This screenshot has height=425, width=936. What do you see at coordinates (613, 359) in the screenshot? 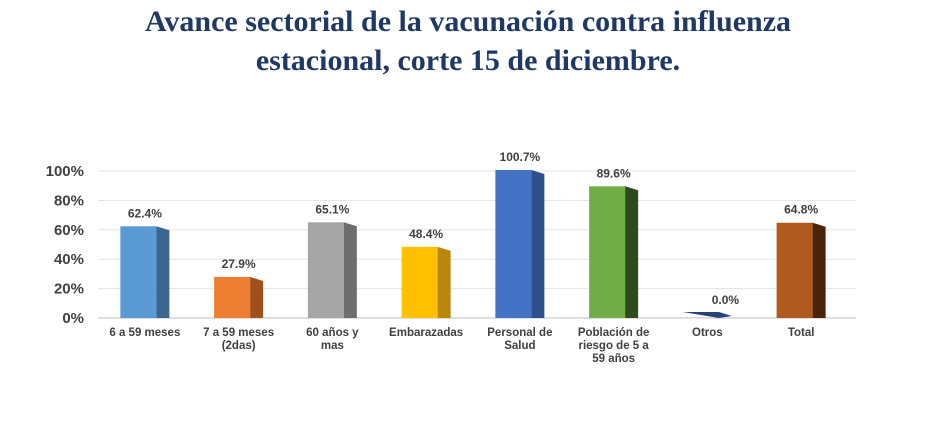
I see `category-label-line: 59 años` at bounding box center [613, 359].